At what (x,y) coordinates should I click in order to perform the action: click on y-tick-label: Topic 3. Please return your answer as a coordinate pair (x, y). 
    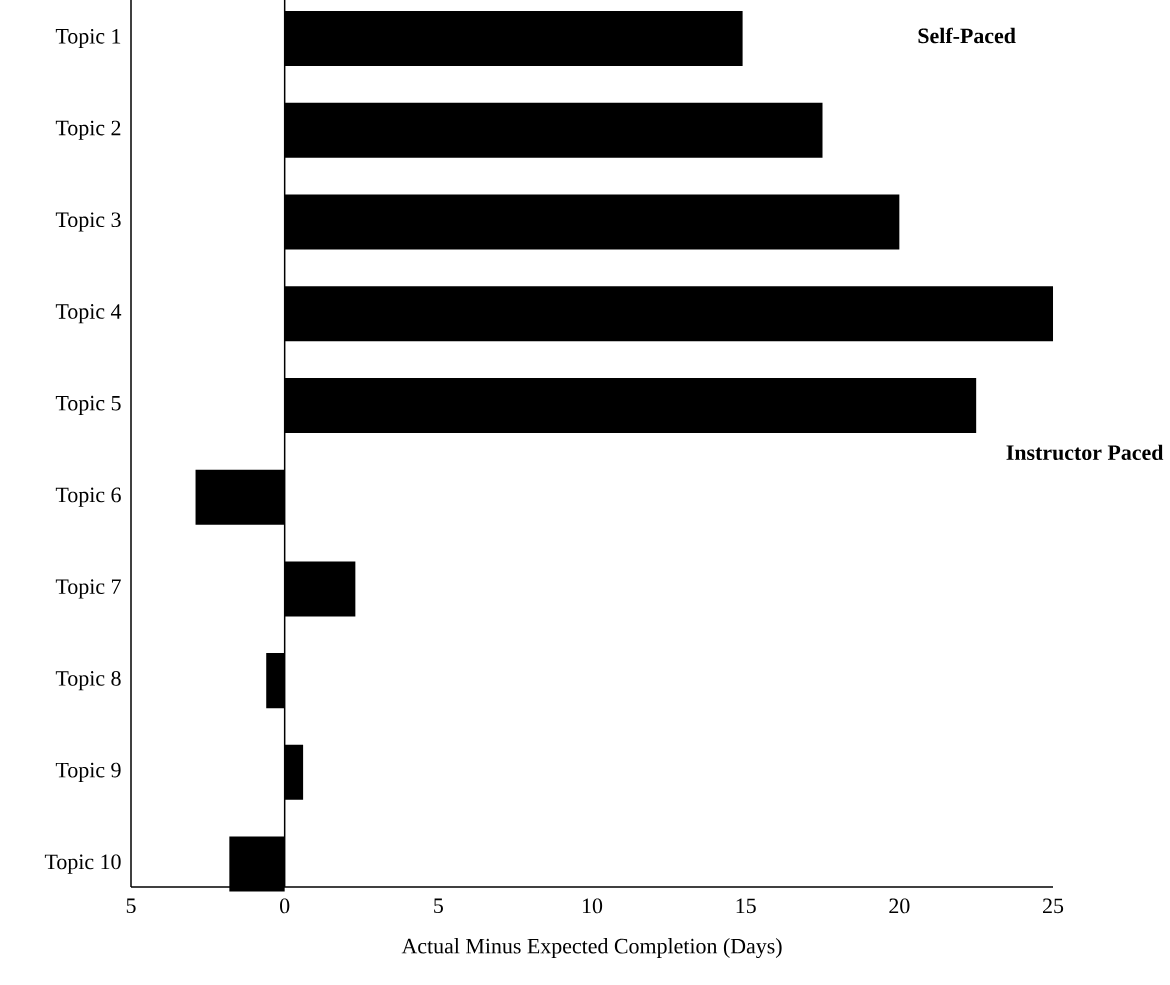
    Looking at the image, I should click on (88, 222).